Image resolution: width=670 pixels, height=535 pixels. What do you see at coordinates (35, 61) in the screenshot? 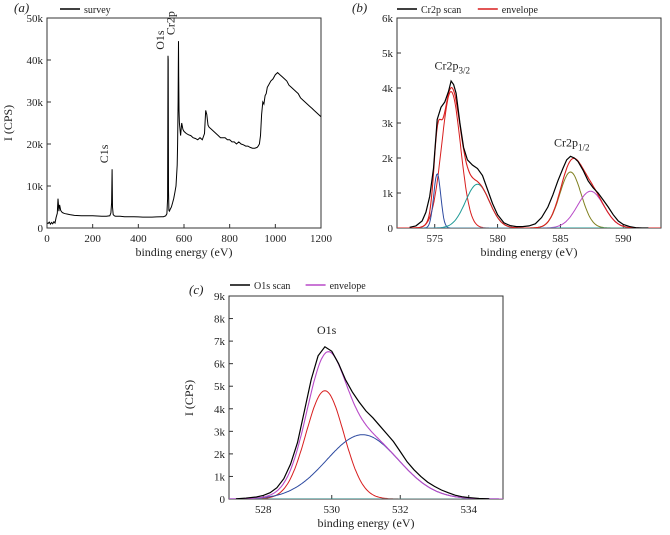
I see `y-tick-label: 40k` at bounding box center [35, 61].